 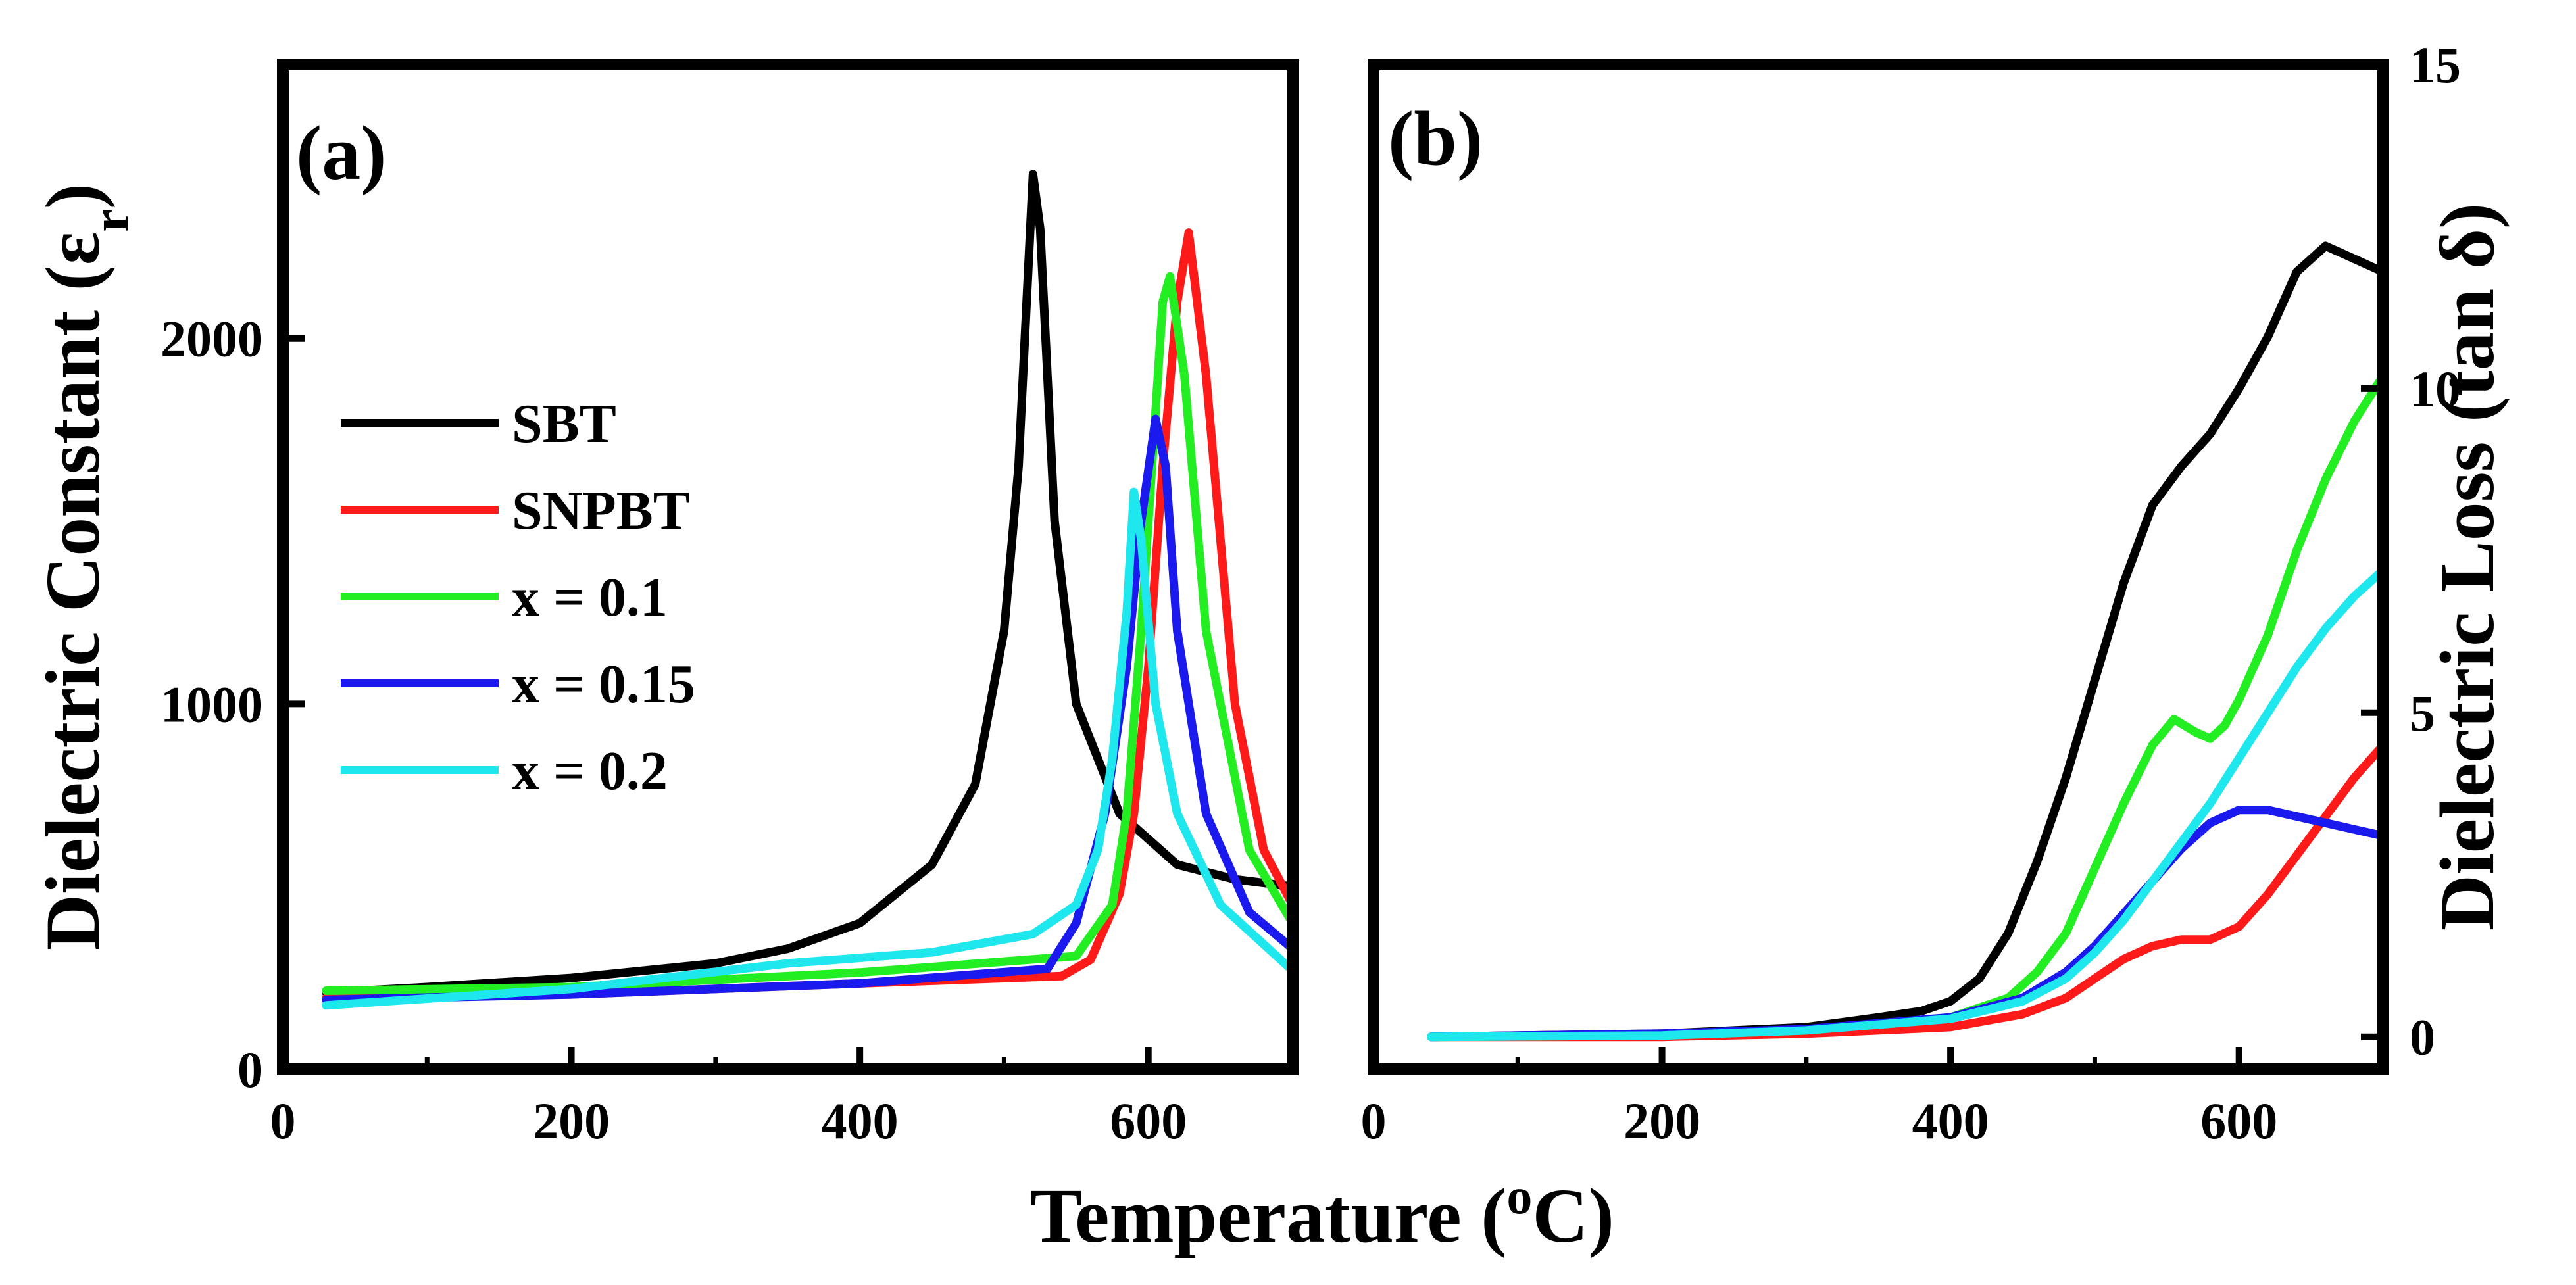 What do you see at coordinates (1661, 1121) in the screenshot?
I see `x-tick-label-b-200: 200` at bounding box center [1661, 1121].